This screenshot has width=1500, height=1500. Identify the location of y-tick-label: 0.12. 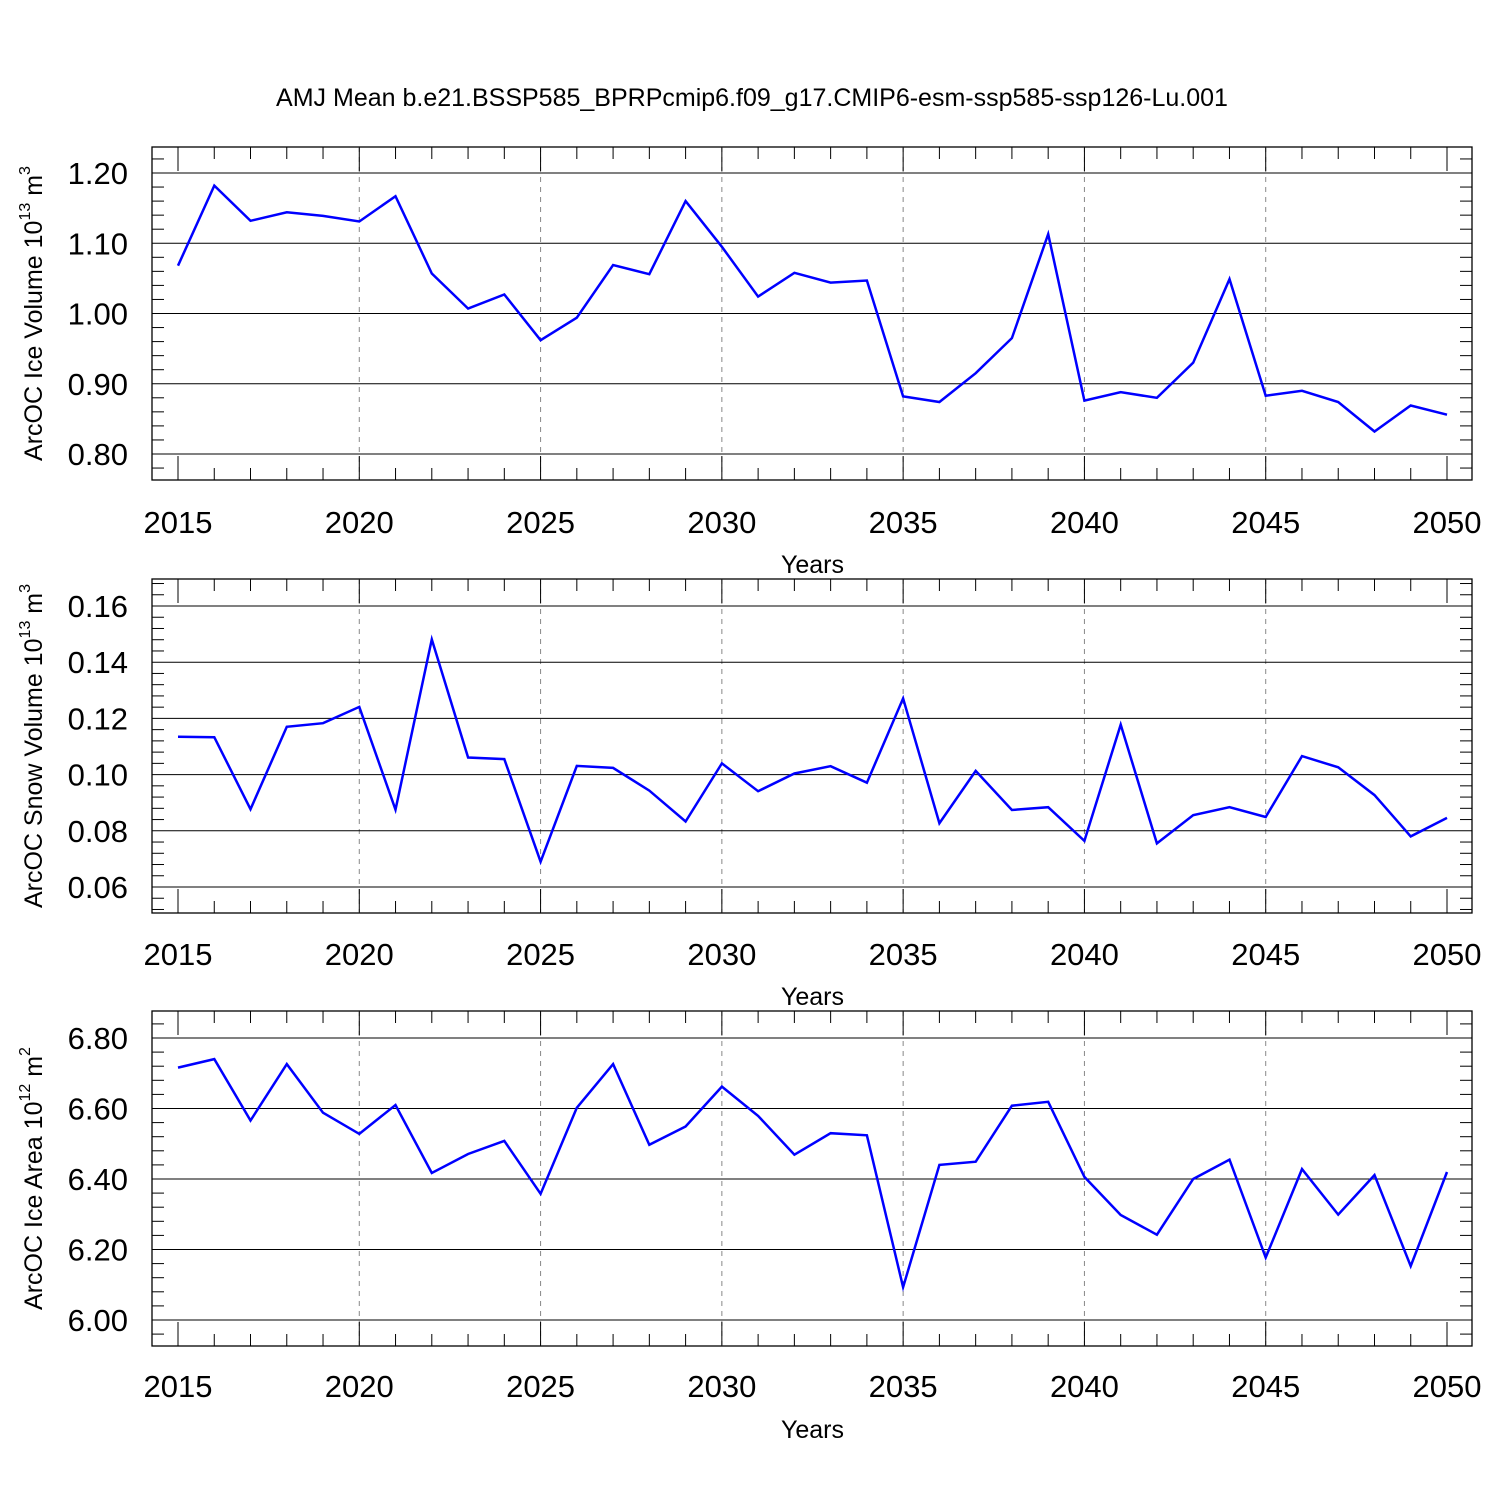
(98, 718).